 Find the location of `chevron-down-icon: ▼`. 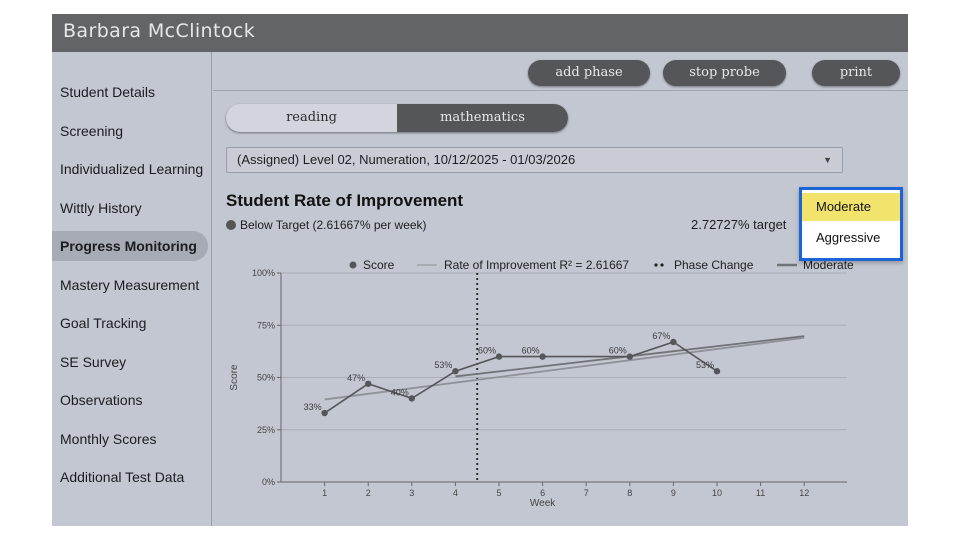

chevron-down-icon: ▼ is located at coordinates (827, 160).